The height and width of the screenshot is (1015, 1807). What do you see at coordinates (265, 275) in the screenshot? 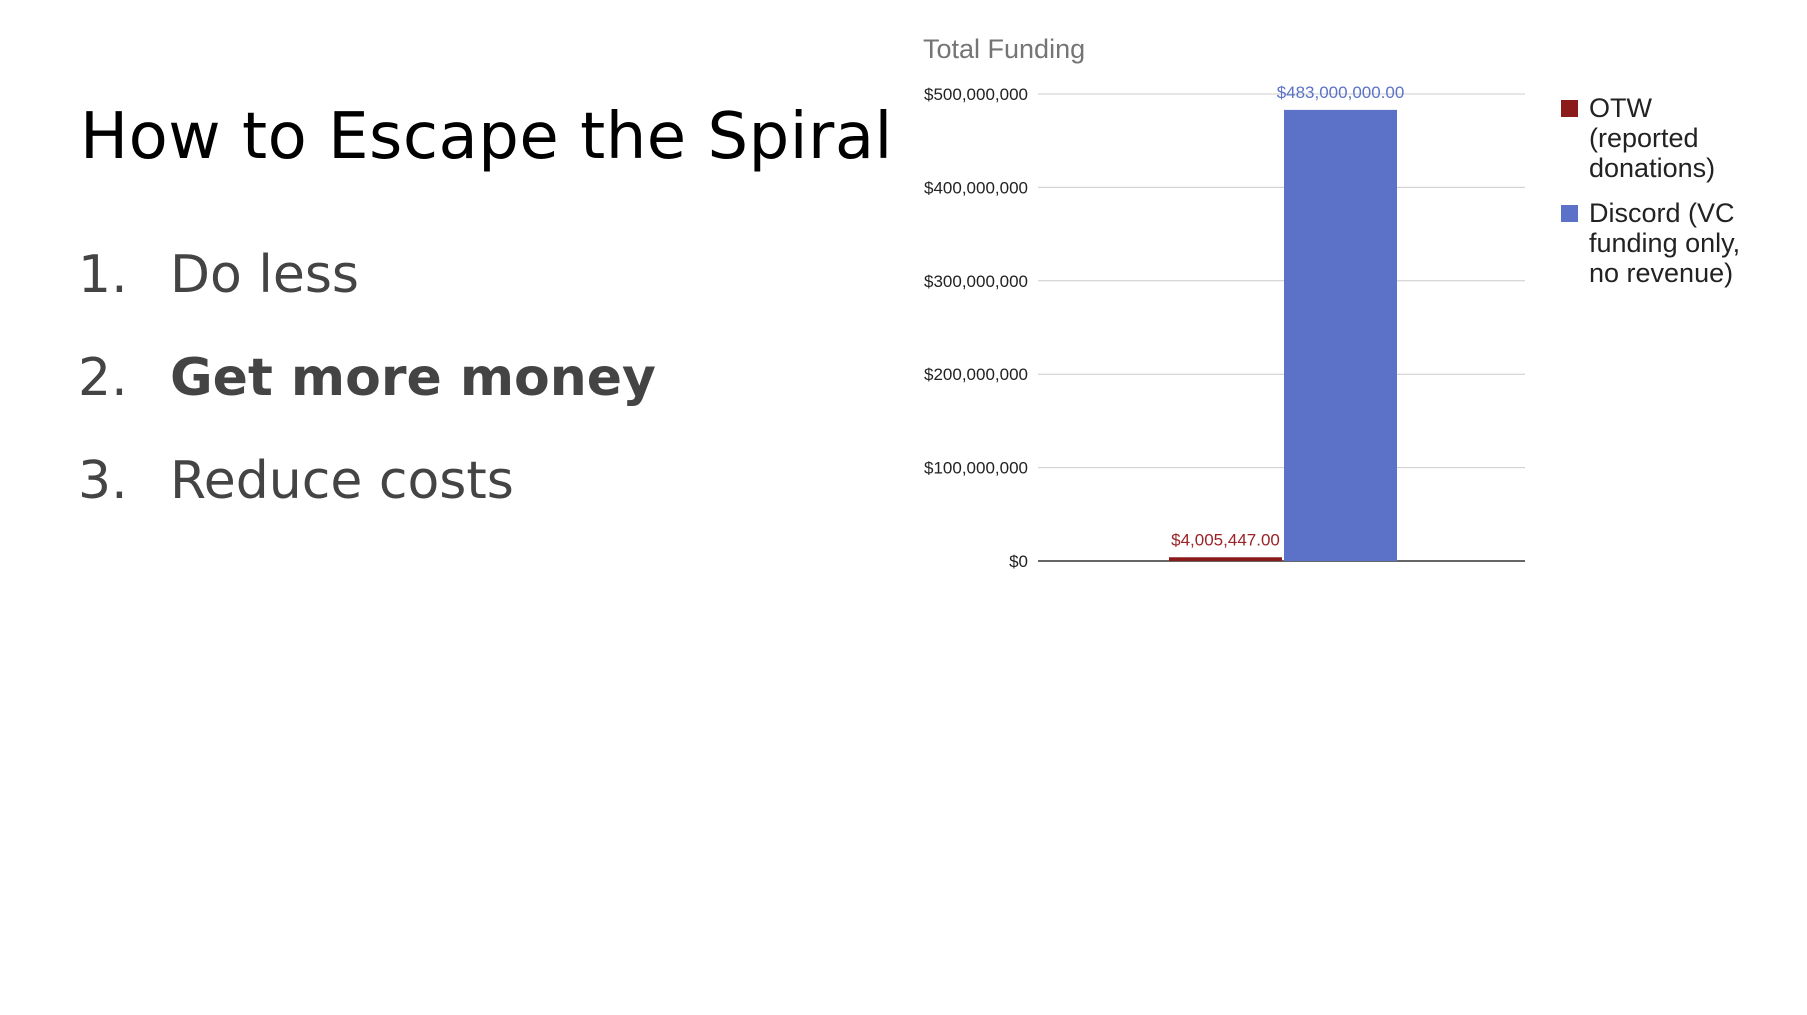
I see `point-text: Do less` at bounding box center [265, 275].